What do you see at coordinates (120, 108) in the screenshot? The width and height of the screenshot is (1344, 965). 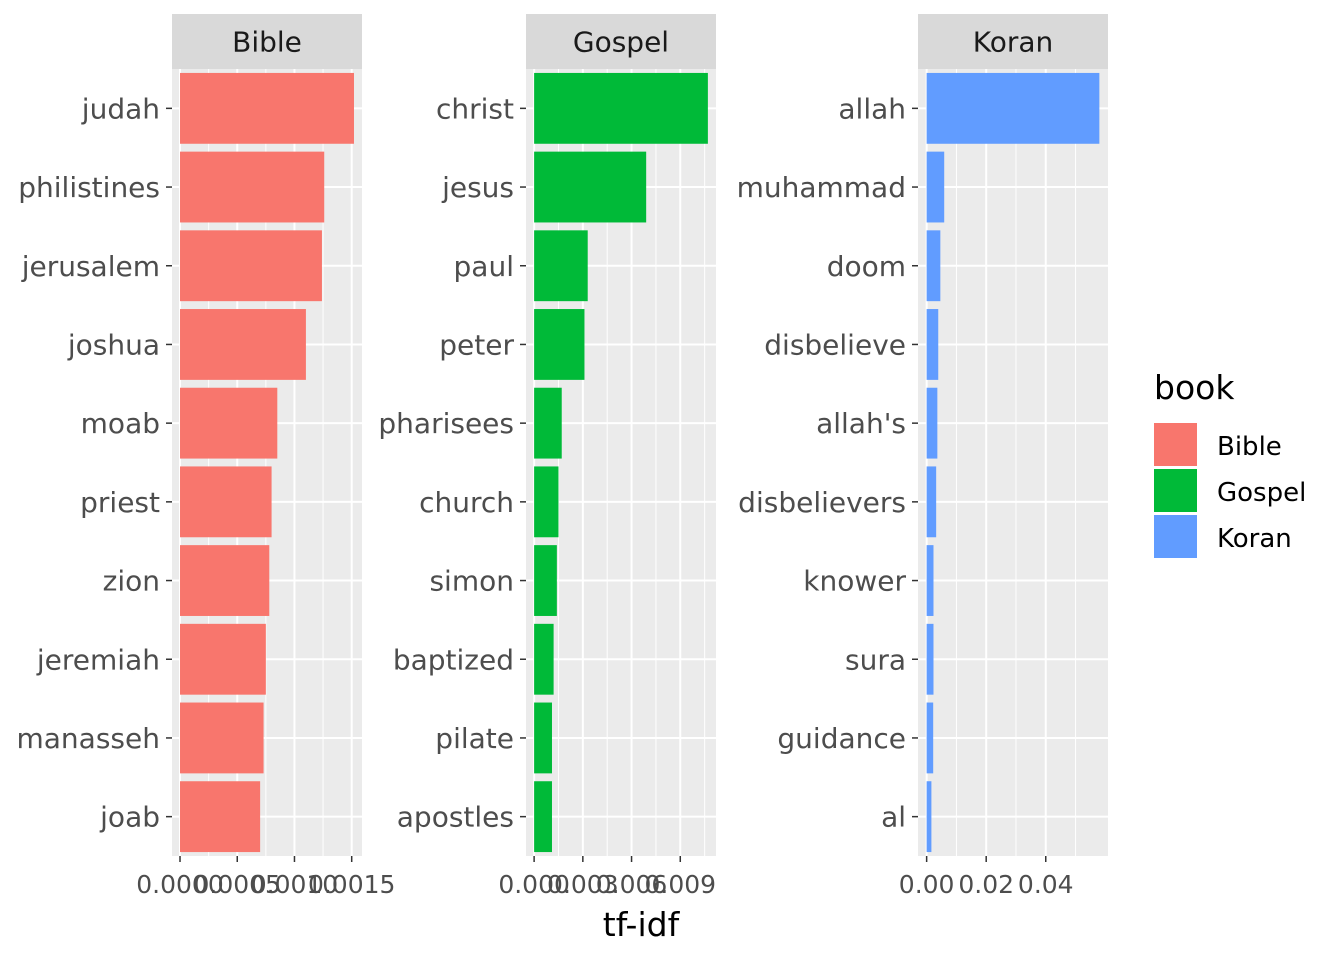 I see `y-tick-label: judah` at bounding box center [120, 108].